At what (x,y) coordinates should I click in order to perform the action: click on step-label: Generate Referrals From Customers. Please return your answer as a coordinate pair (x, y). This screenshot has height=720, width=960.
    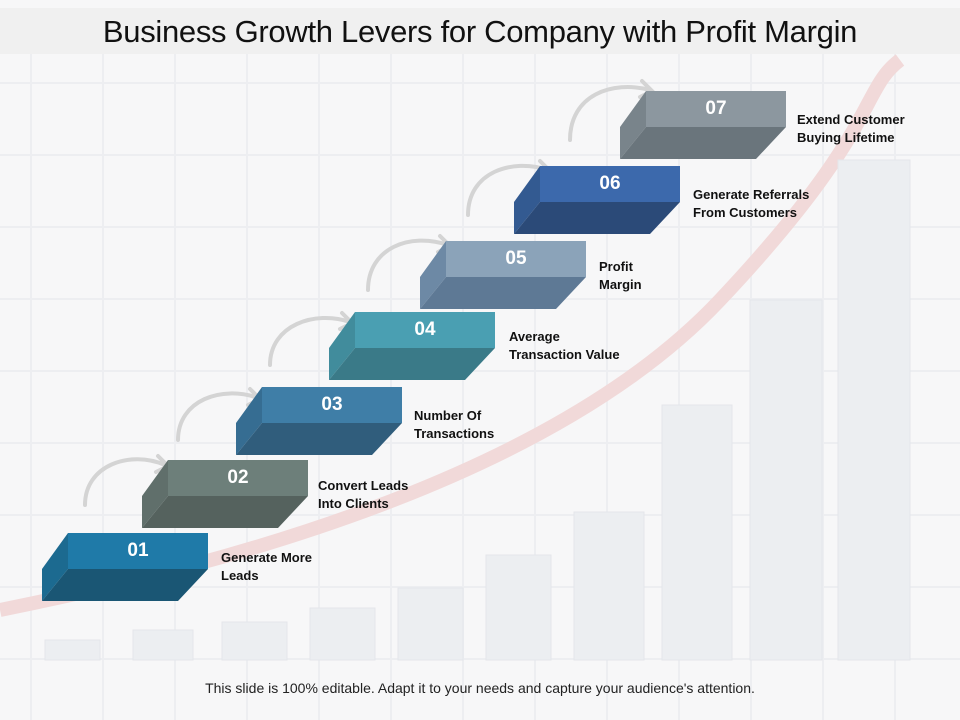
    Looking at the image, I should click on (751, 203).